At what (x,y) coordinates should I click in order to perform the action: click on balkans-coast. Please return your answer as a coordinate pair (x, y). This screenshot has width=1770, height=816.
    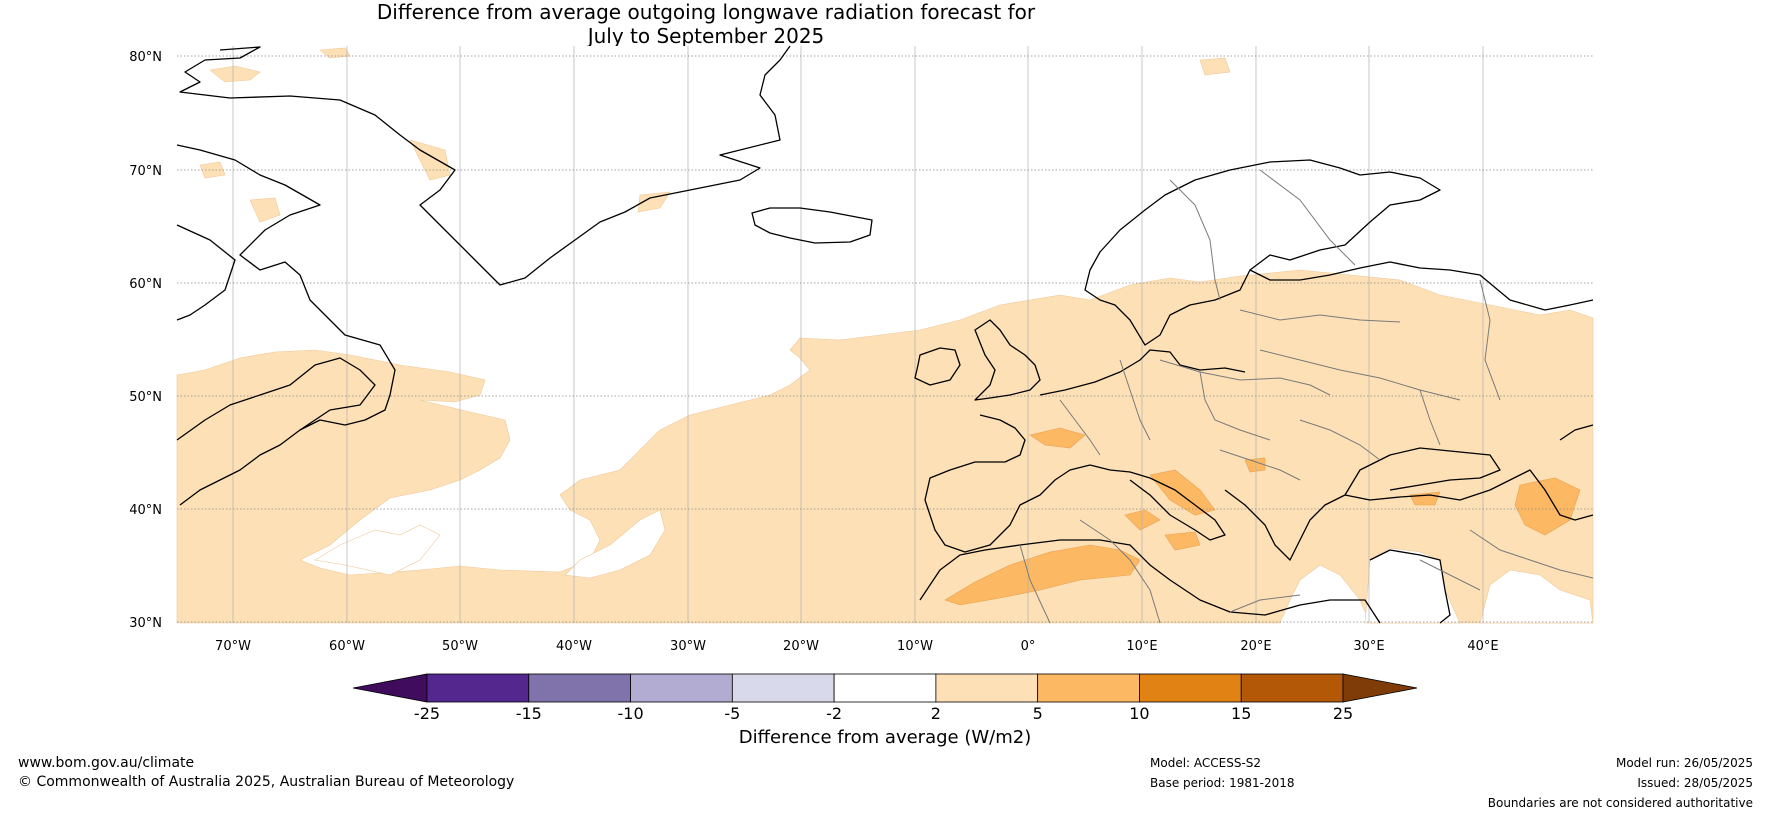
    Looking at the image, I should click on (1409, 515).